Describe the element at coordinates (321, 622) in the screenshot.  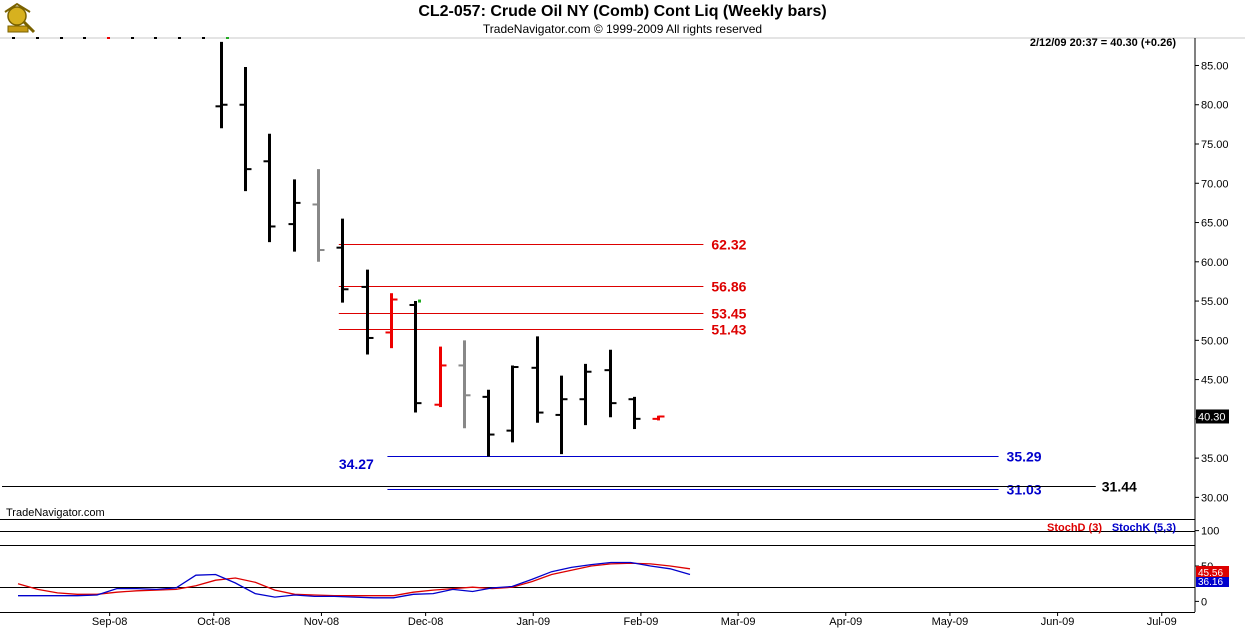
I see `x-tick-label: Nov-08` at that location.